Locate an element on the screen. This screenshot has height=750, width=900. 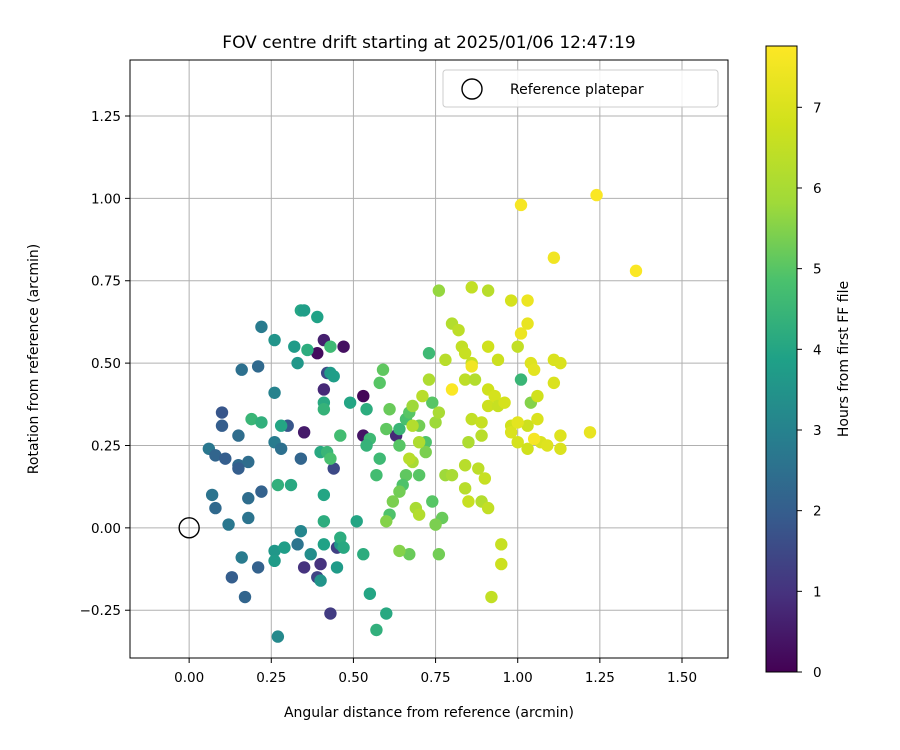
y-axis: −0.25 0.00 0.25 0.50 0.75 1.00 1.25 is located at coordinates (105, 364).